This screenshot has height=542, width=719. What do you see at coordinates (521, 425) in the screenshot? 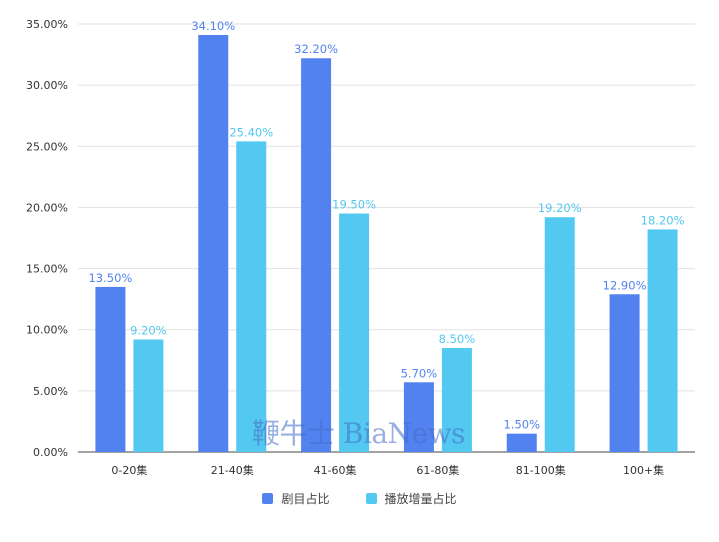
I see `data-label-series-1: 1.50%` at bounding box center [521, 425].